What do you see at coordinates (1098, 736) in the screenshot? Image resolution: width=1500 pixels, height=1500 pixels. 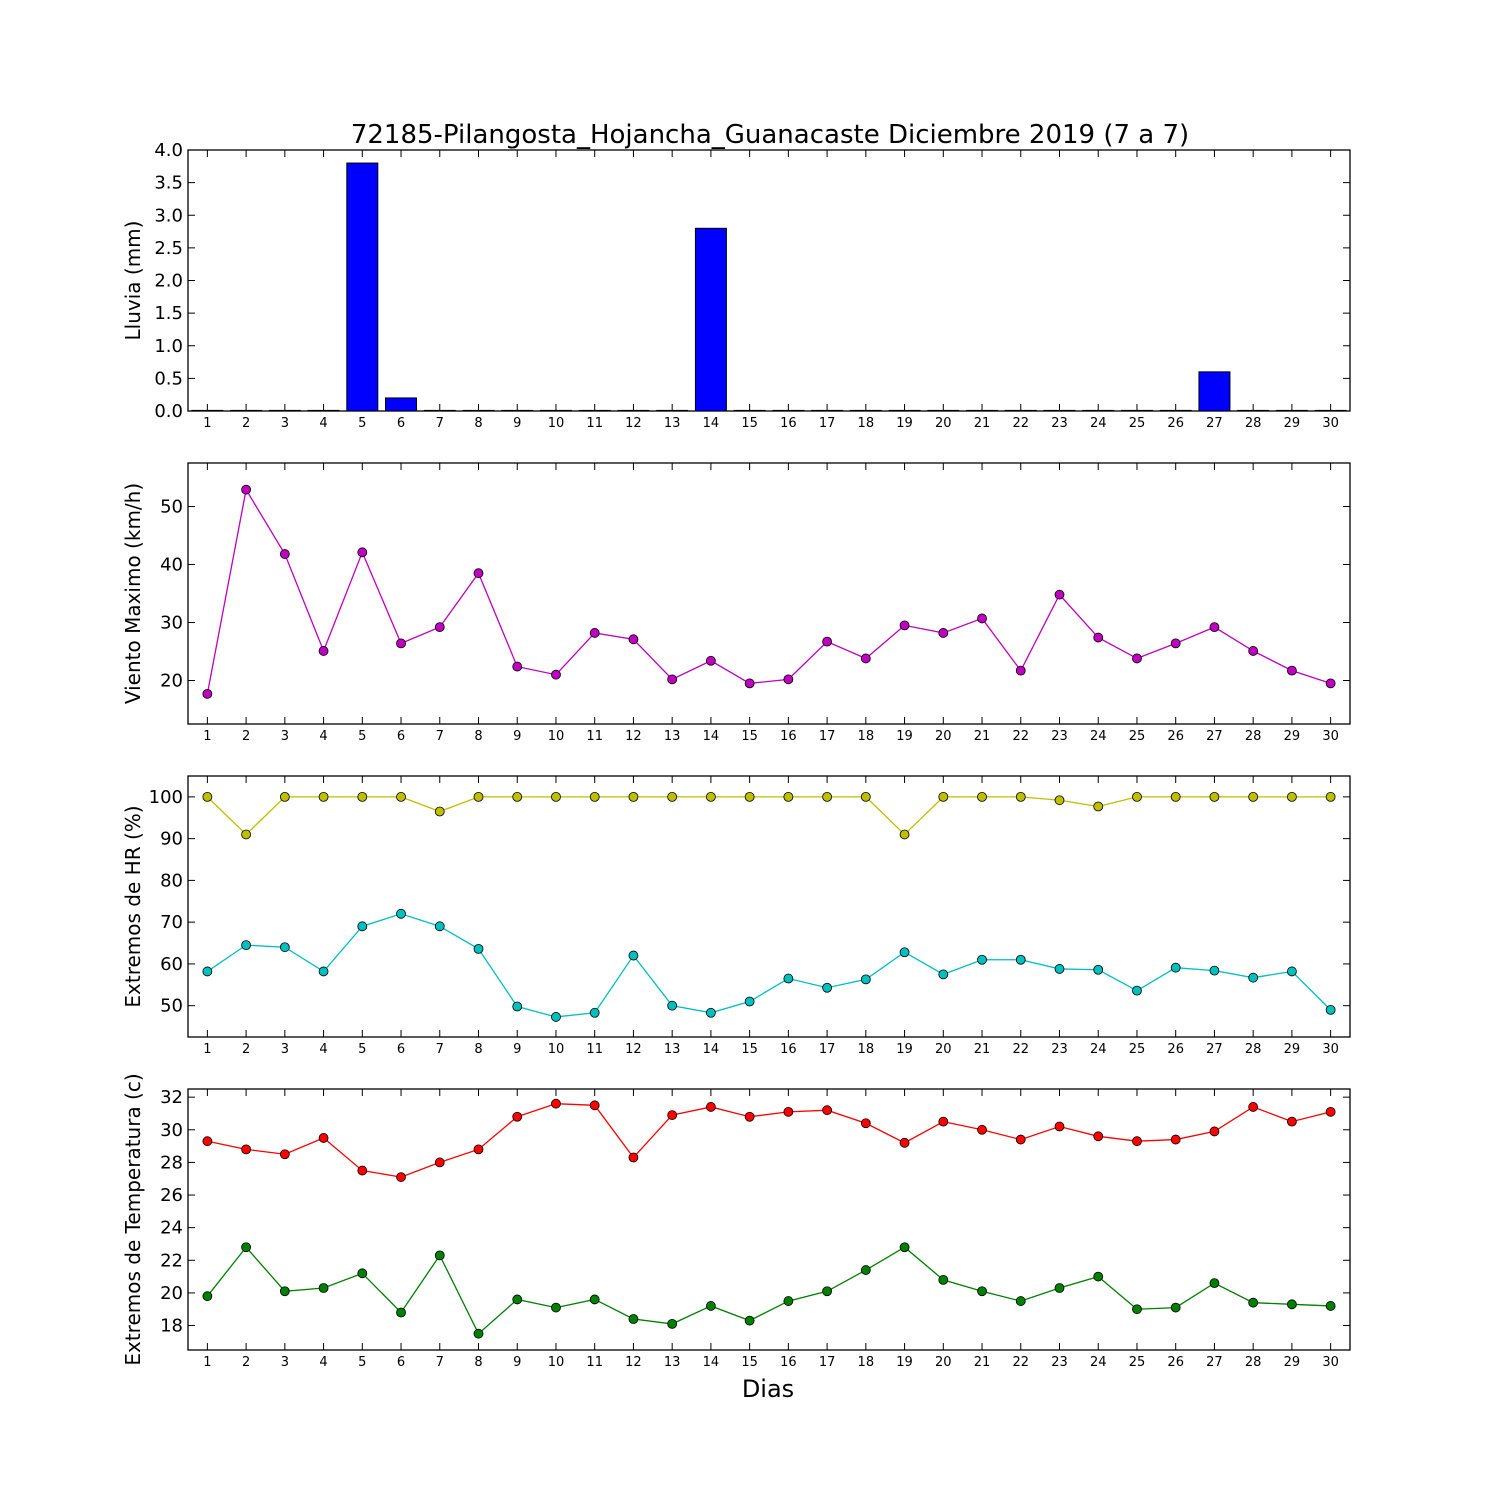 I see `x-tick-label: 24` at bounding box center [1098, 736].